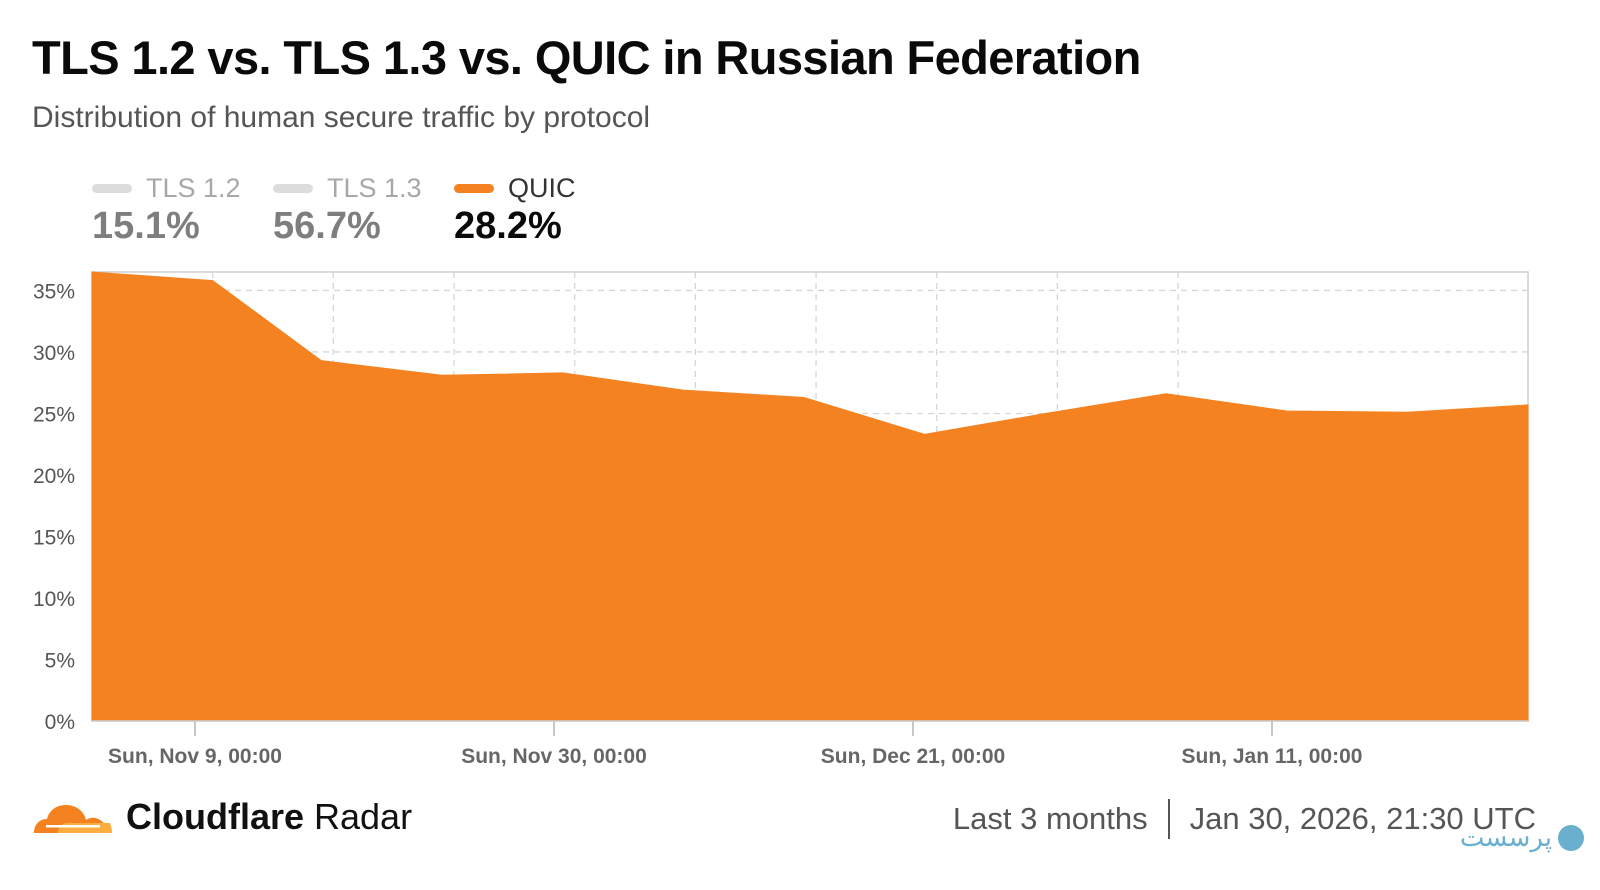  I want to click on cloudflare-logo-icon, so click(73, 819).